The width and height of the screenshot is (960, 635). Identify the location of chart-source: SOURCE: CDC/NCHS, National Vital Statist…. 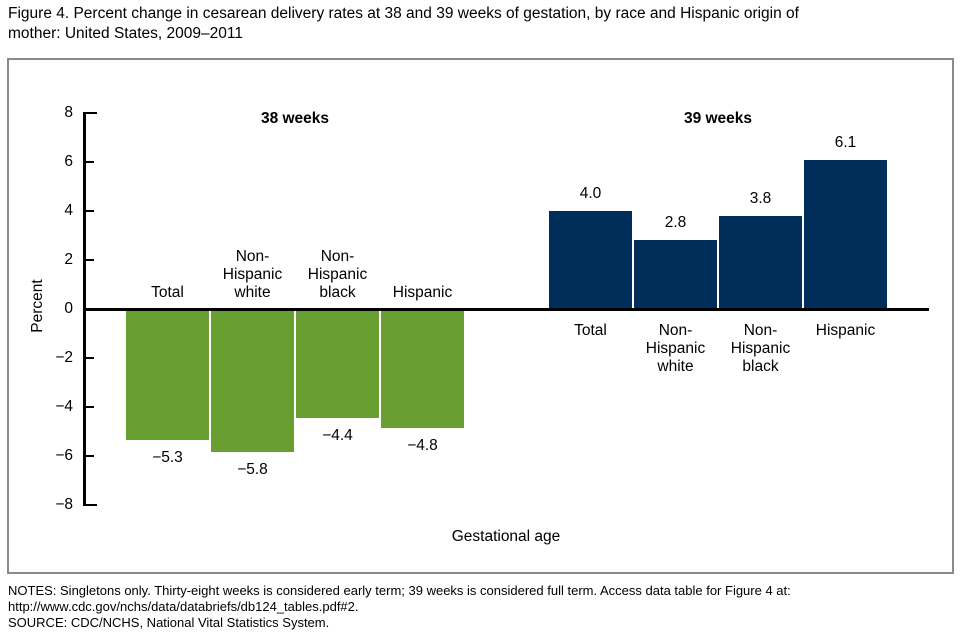
(169, 622).